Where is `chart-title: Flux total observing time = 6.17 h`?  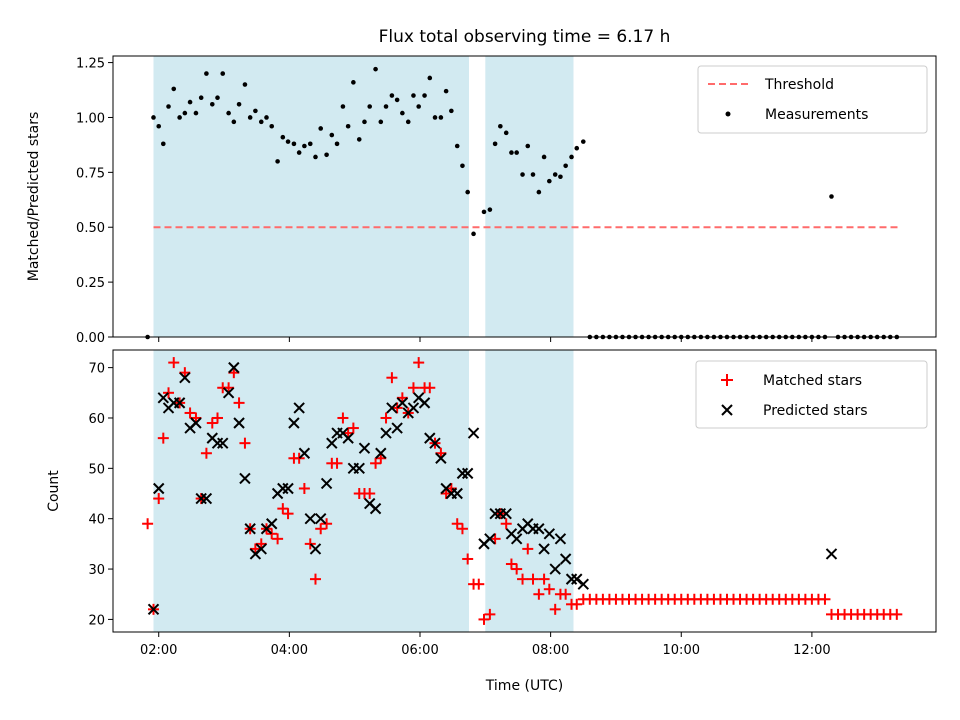
chart-title: Flux total observing time = 6.17 h is located at coordinates (525, 37).